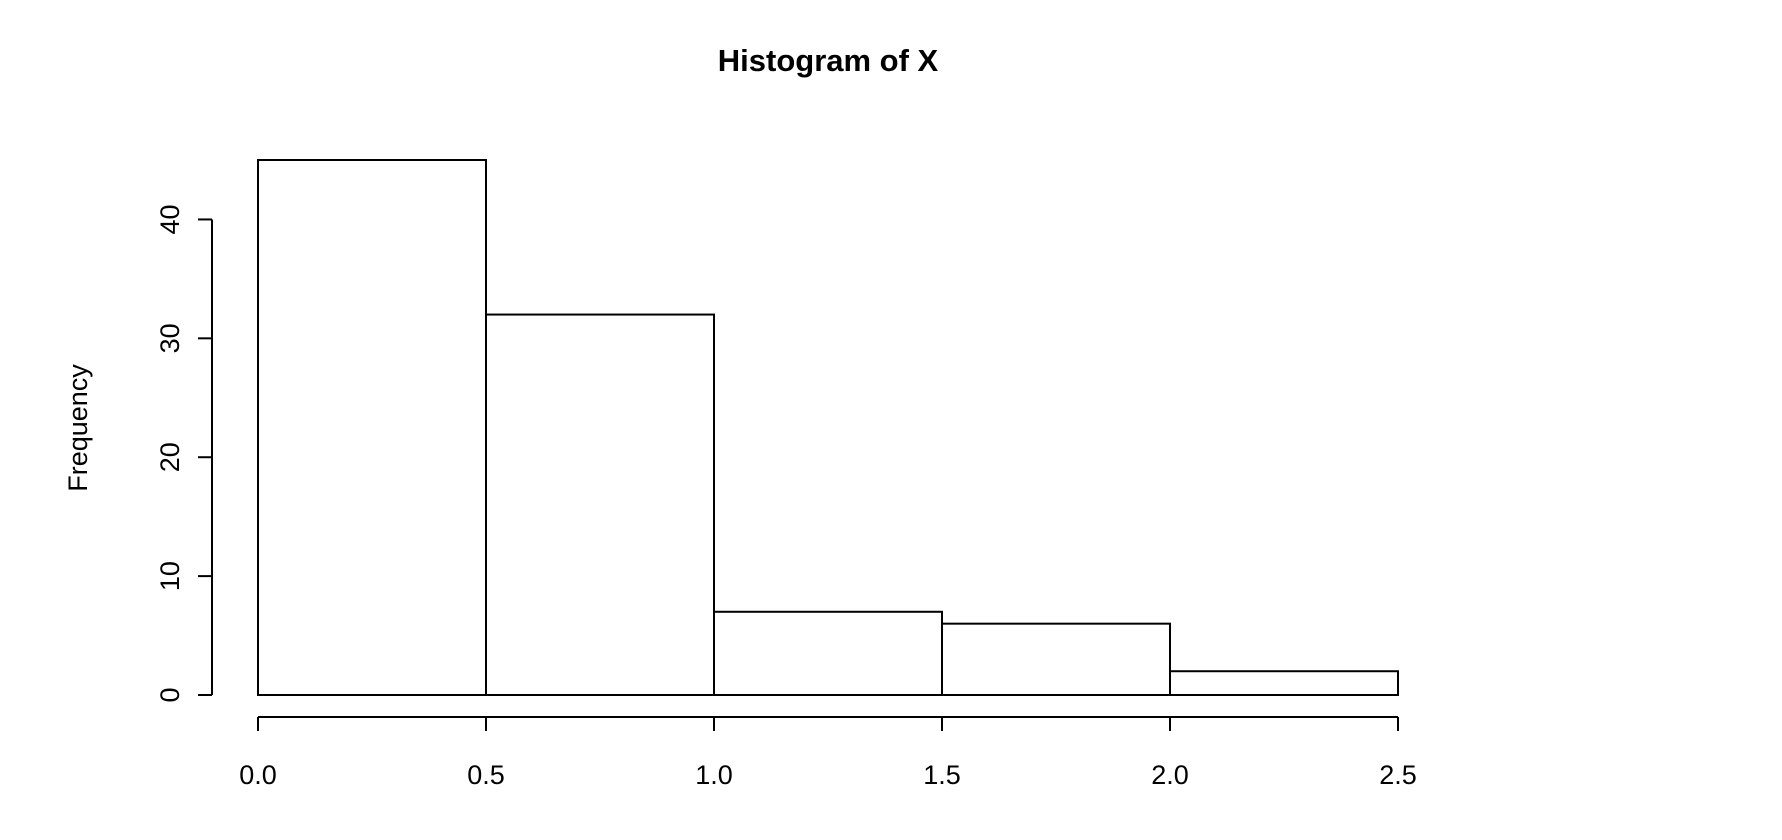 The width and height of the screenshot is (1782, 840). What do you see at coordinates (1398, 775) in the screenshot?
I see `x-tick-label: 2.5` at bounding box center [1398, 775].